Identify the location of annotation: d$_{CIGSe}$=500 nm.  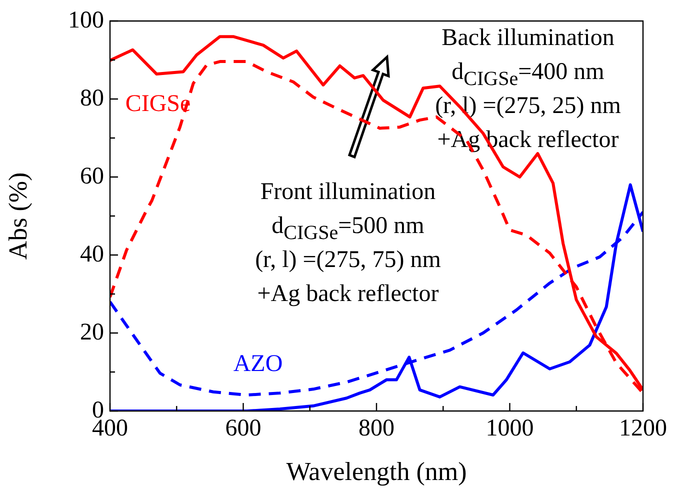
(348, 229).